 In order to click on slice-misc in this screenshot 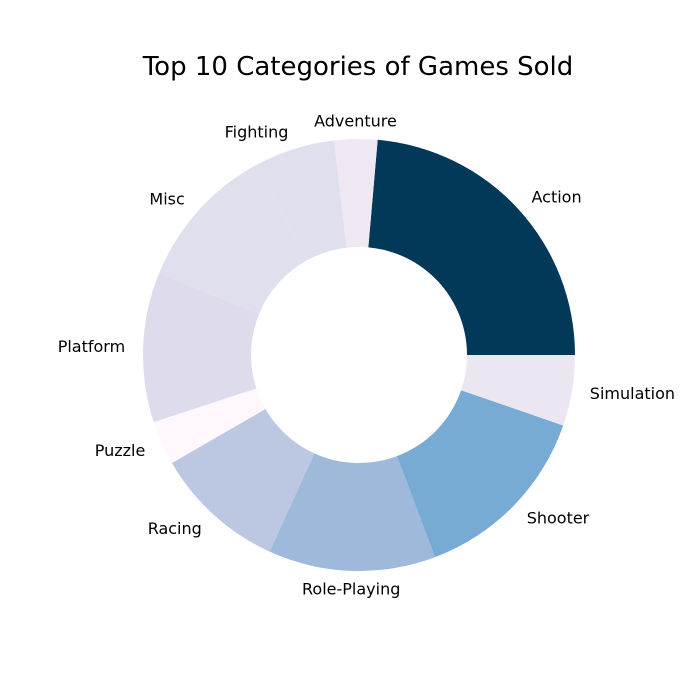, I will do `click(233, 240)`.